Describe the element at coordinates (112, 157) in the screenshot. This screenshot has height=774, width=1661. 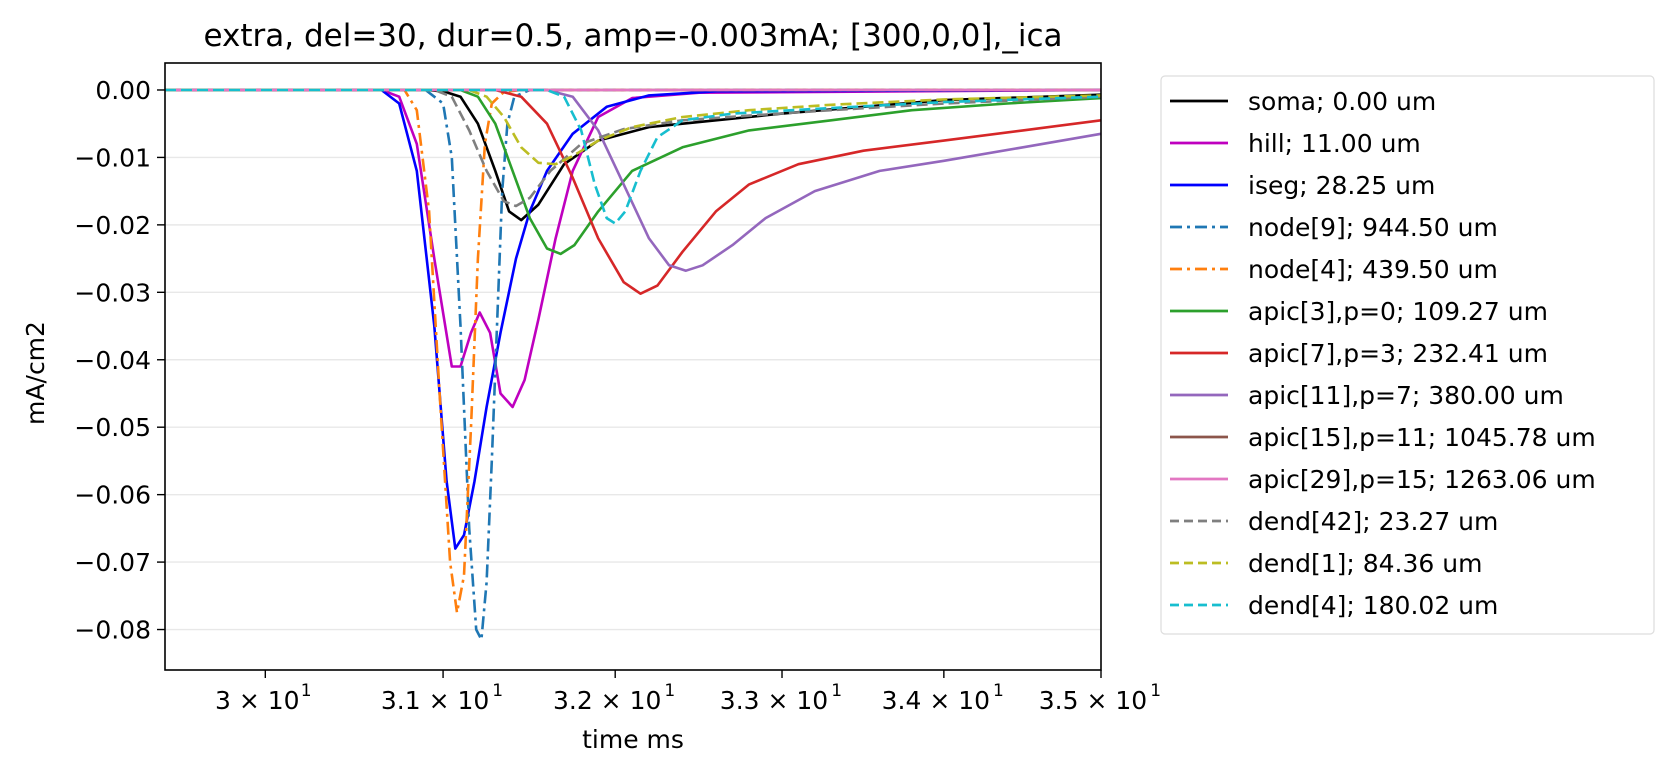
I see `y-tick-label: −0.01` at that location.